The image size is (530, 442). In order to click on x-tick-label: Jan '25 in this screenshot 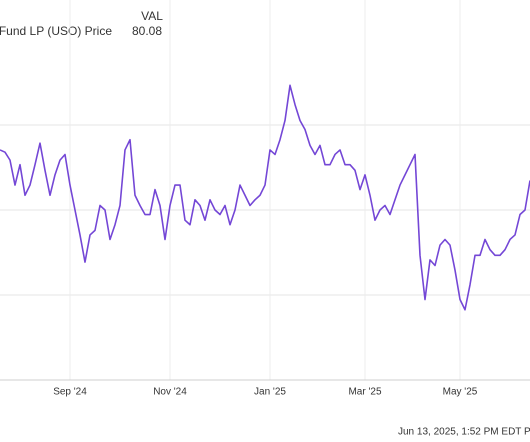, I will do `click(270, 392)`.